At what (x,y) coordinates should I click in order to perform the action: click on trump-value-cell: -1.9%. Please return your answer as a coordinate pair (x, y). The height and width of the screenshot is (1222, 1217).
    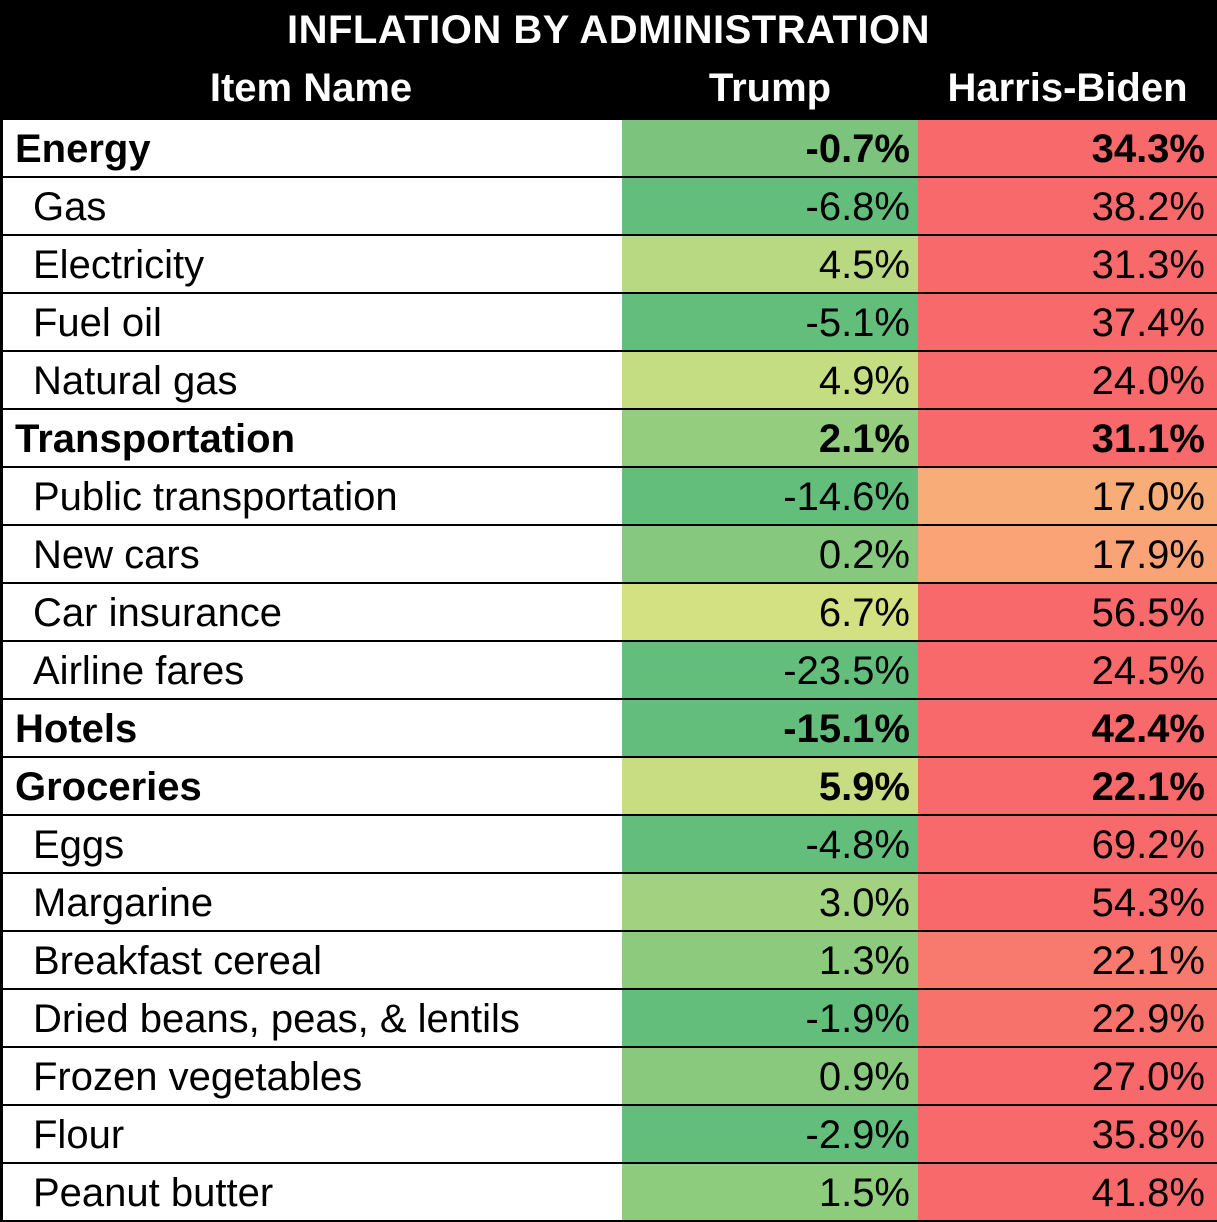
    Looking at the image, I should click on (770, 1018).